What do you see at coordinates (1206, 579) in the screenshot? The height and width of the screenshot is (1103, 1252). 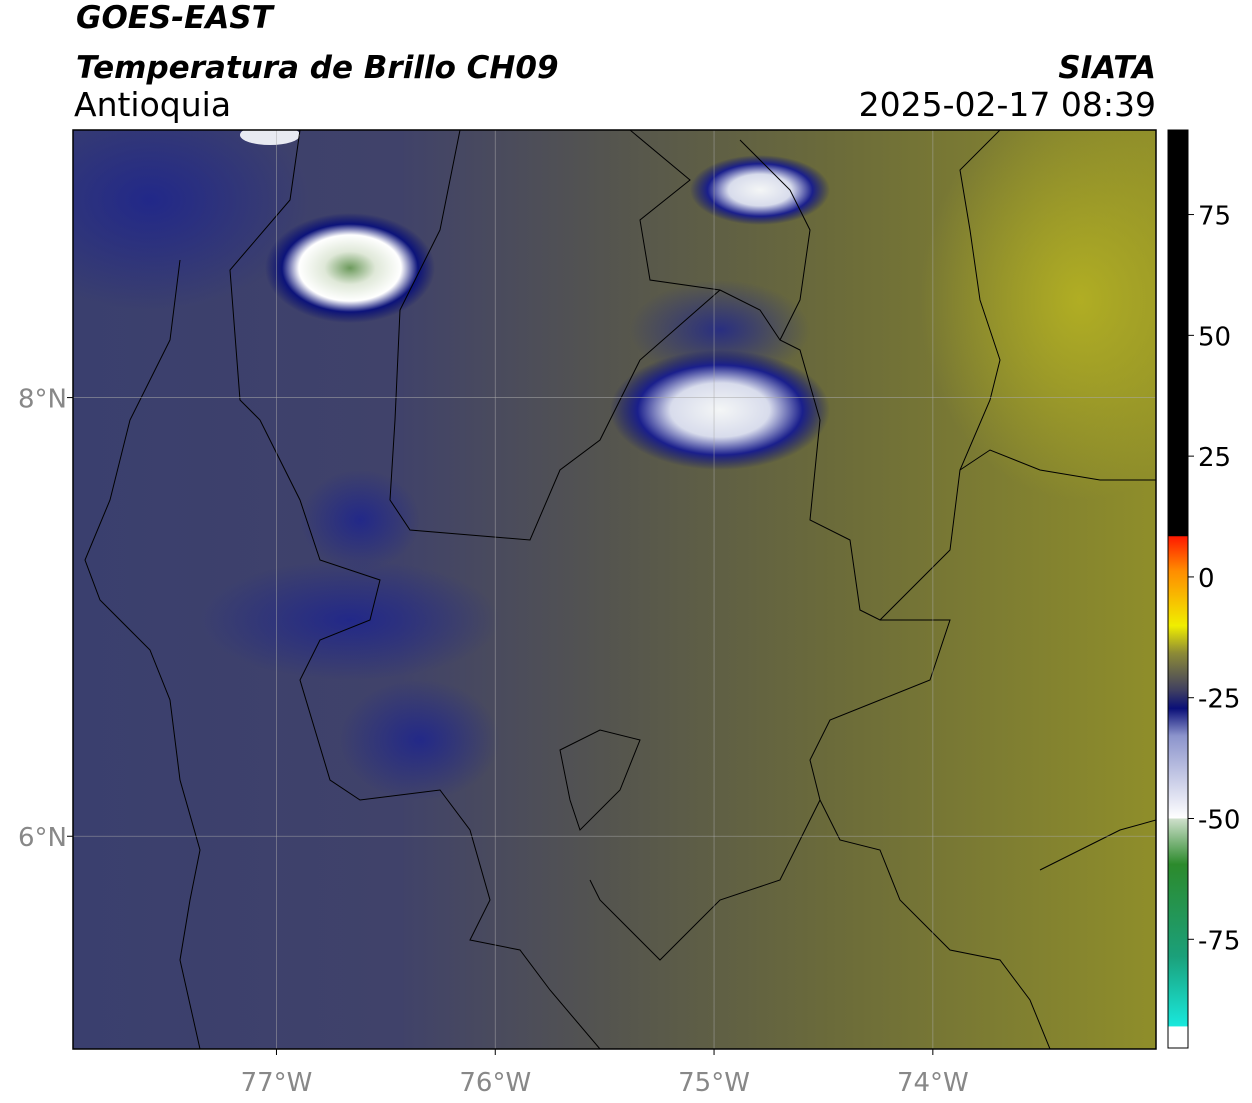 I see `colorbar-tick-label: 0` at bounding box center [1206, 579].